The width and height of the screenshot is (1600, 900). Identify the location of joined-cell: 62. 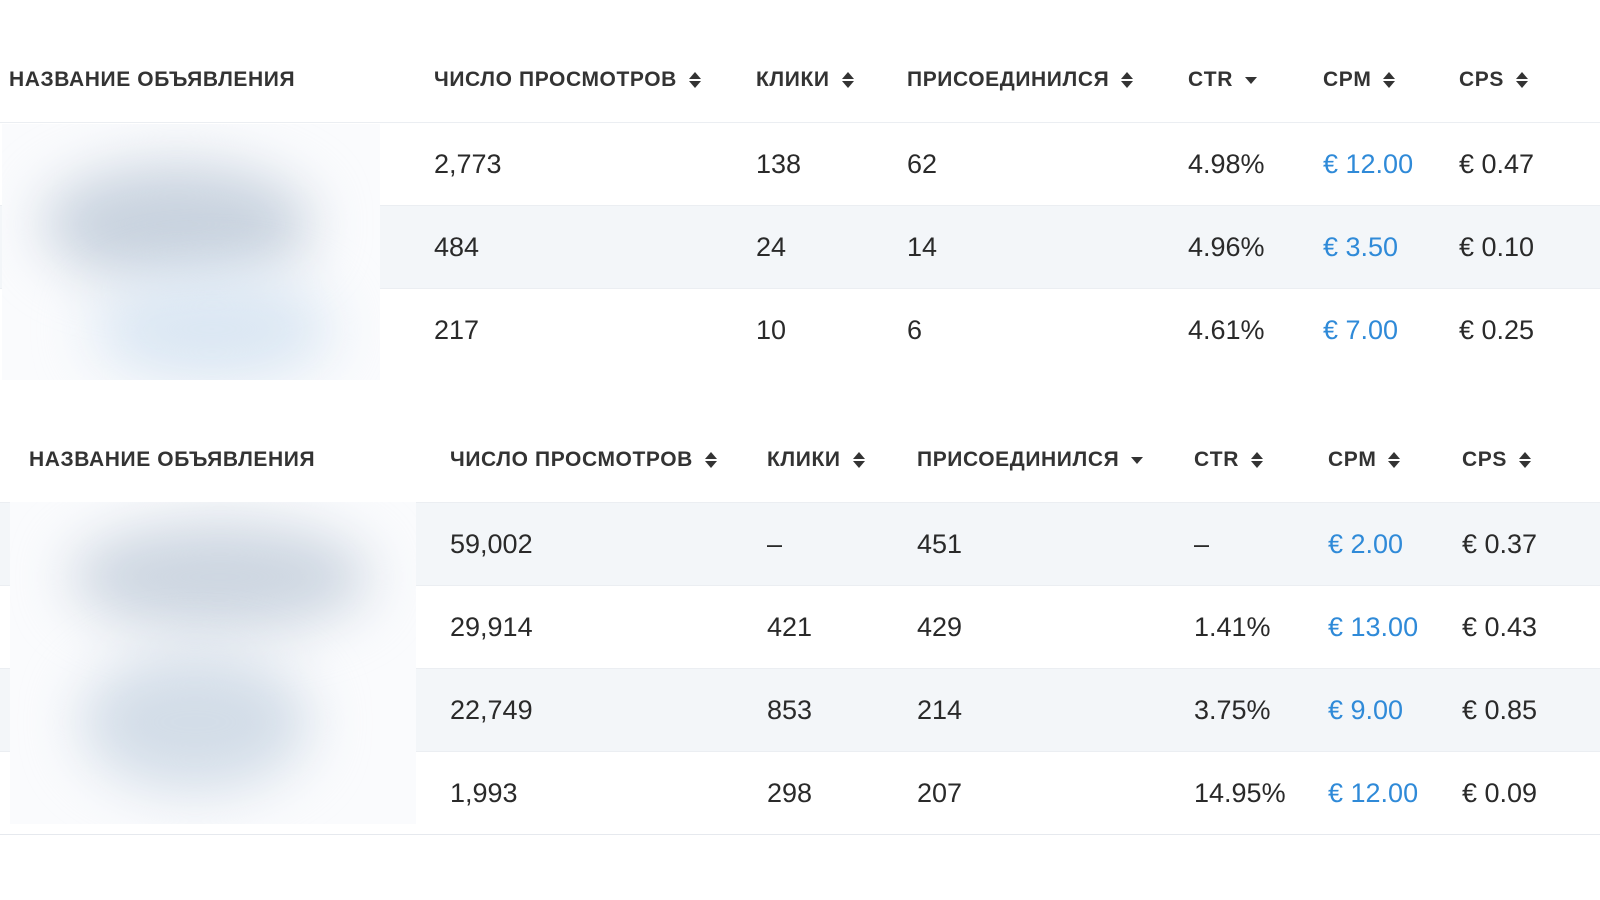
(922, 164).